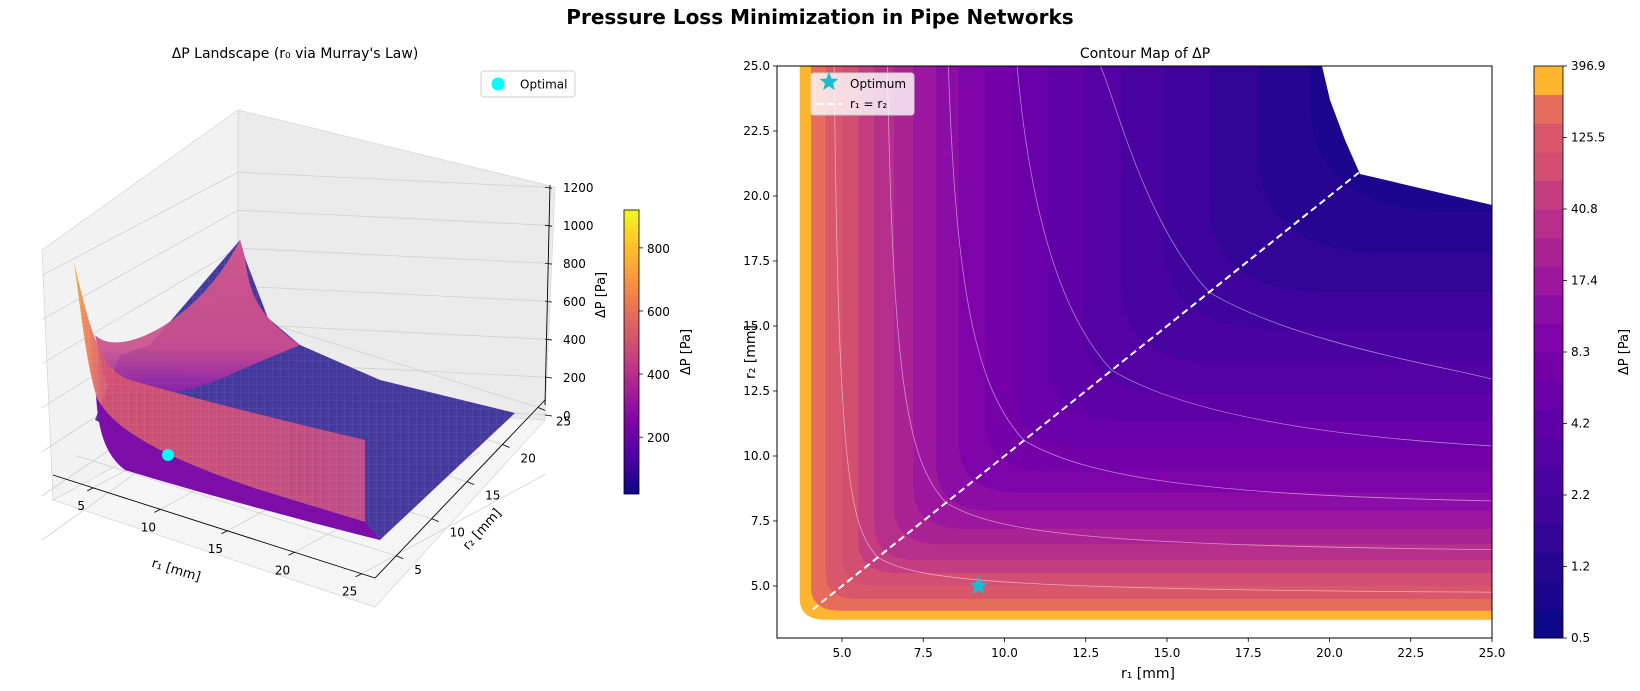 The height and width of the screenshot is (691, 1640). What do you see at coordinates (81, 506) in the screenshot?
I see `x-tick-label: 5` at bounding box center [81, 506].